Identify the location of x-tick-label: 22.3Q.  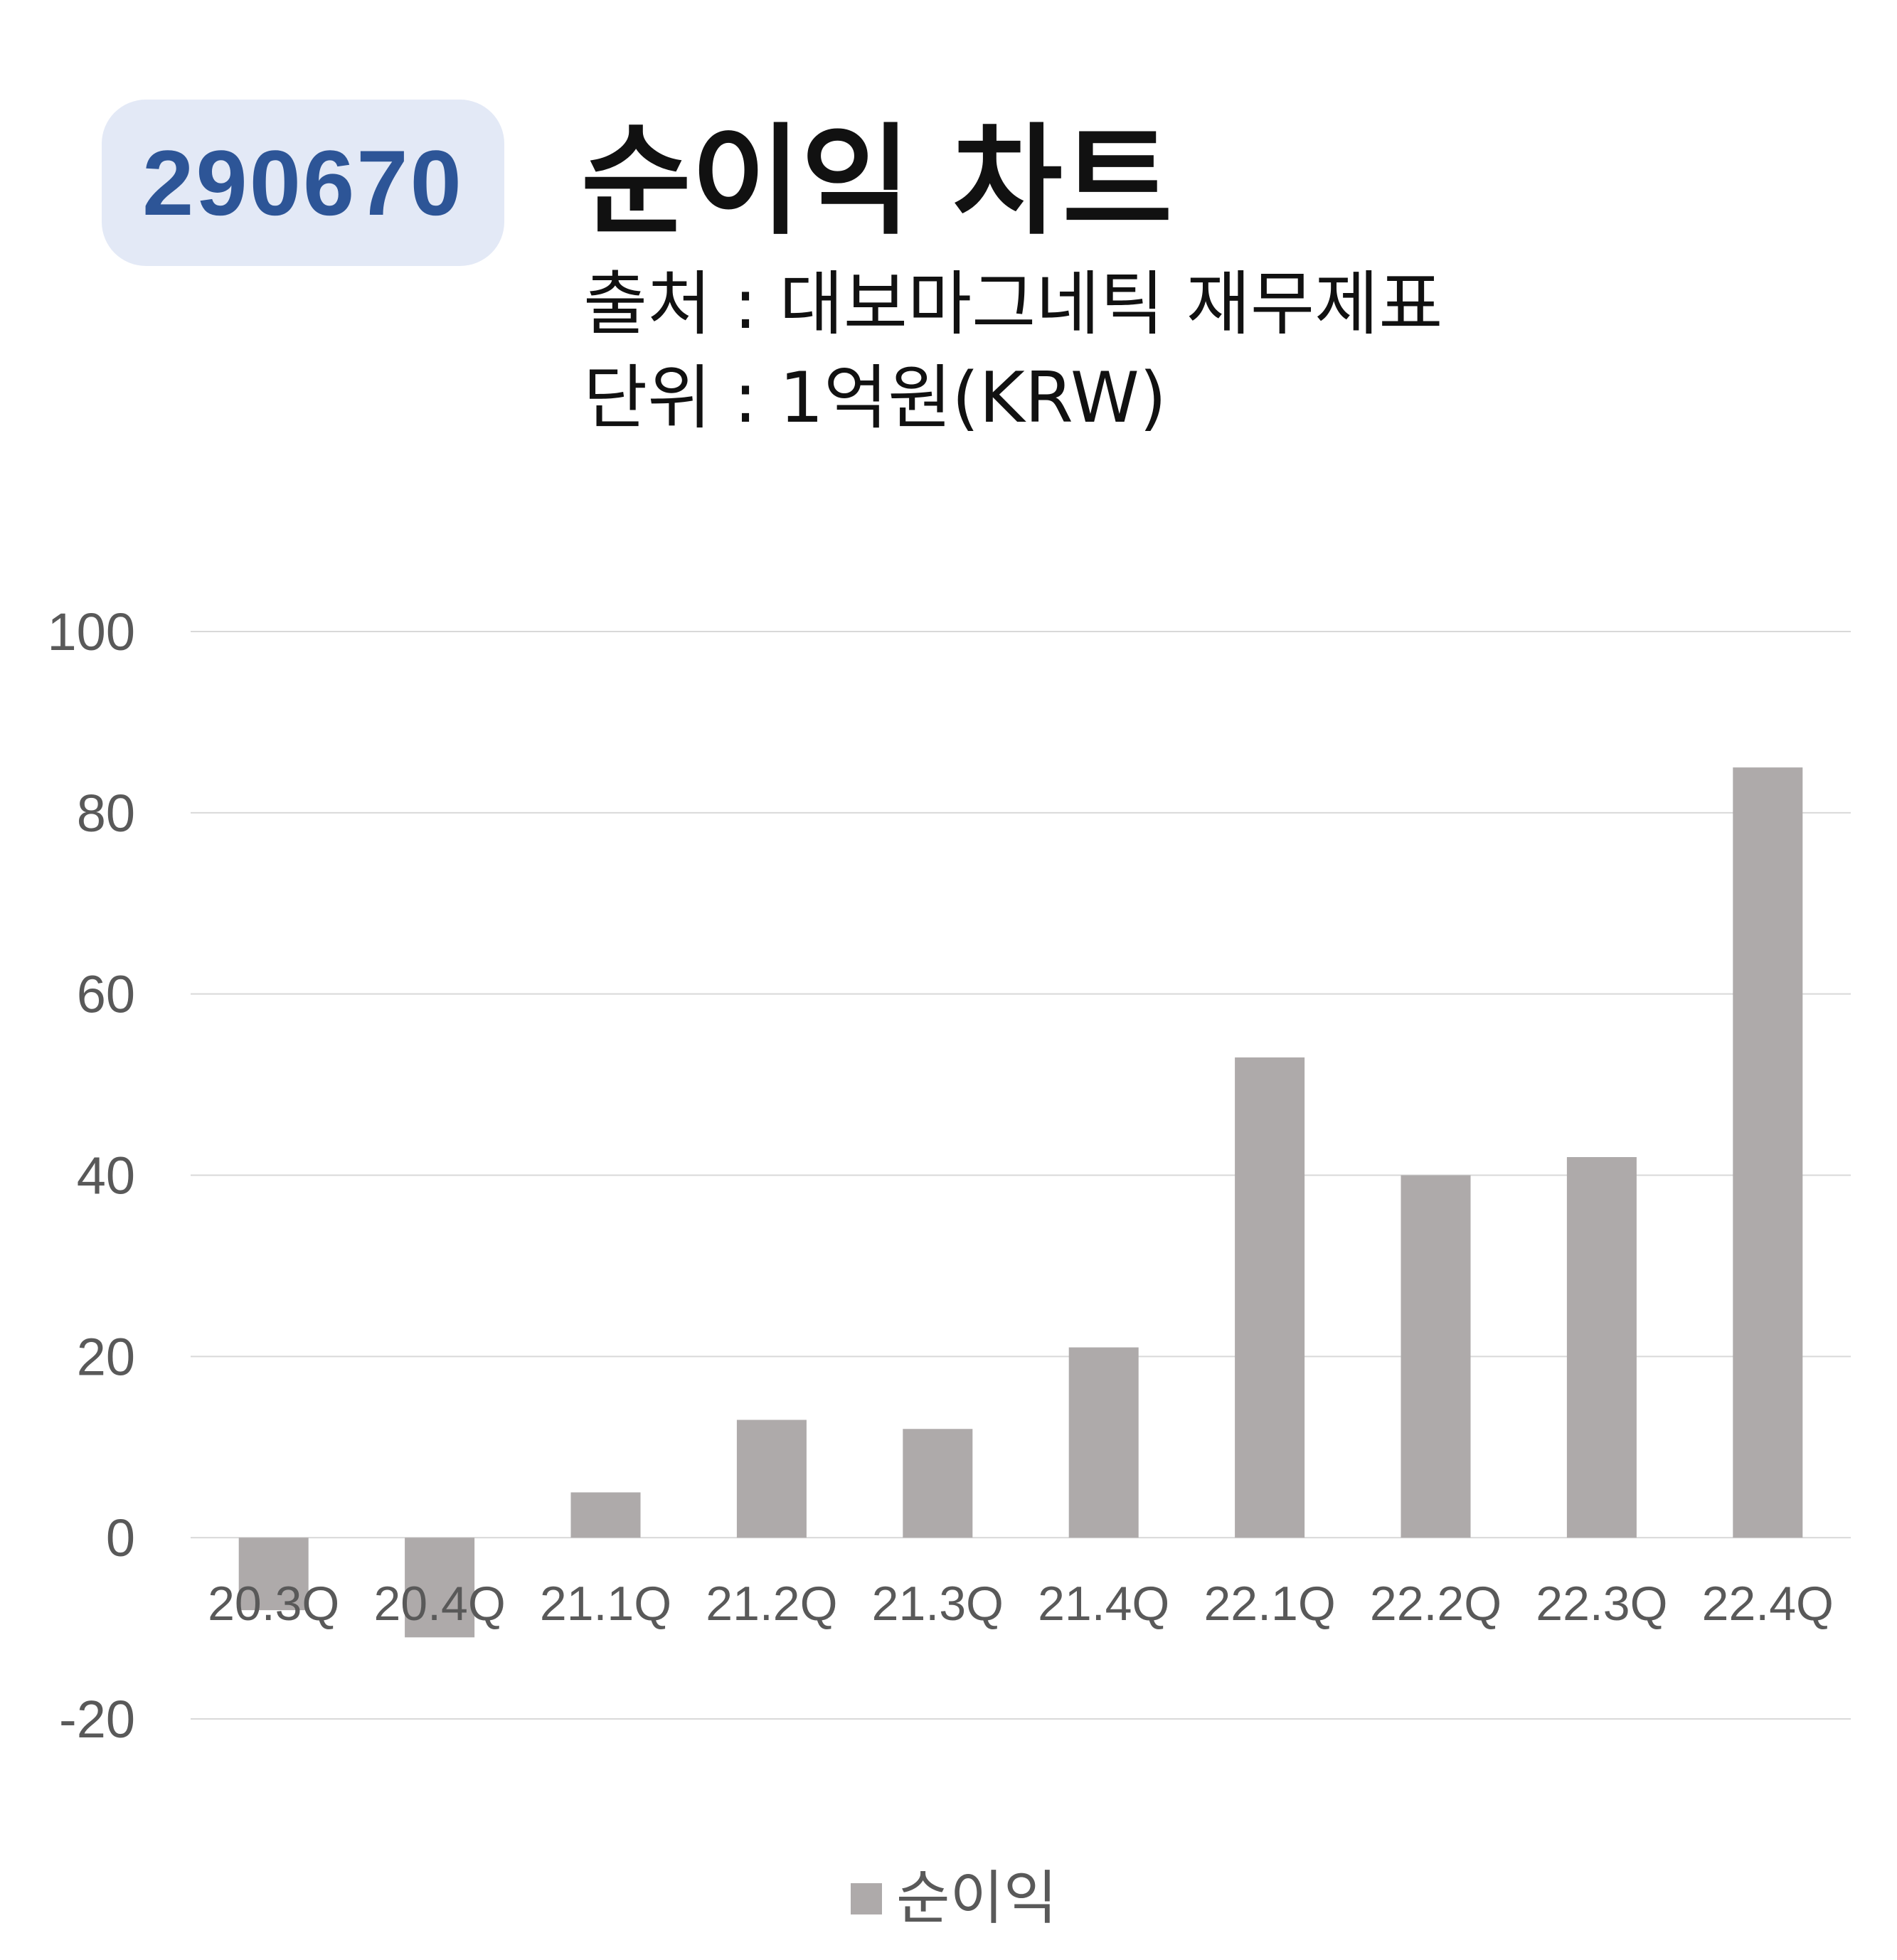
(1602, 1604).